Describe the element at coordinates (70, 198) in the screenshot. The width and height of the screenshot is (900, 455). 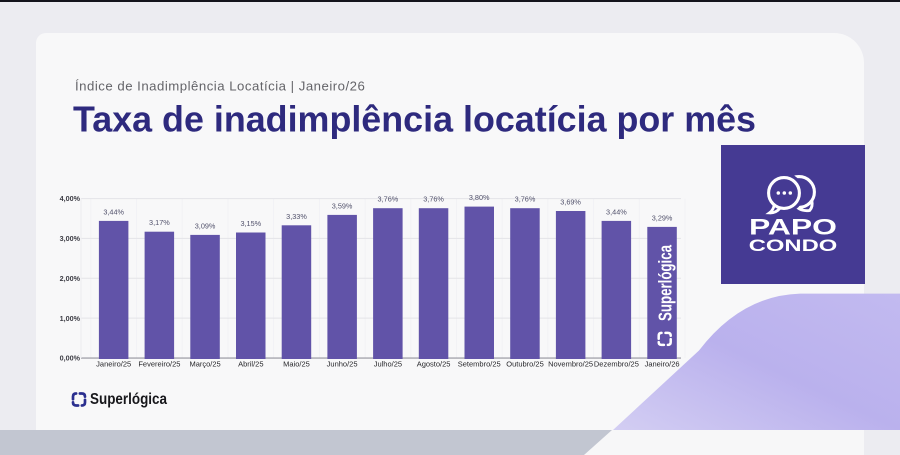
I see `svg-text: 4,00%` at that location.